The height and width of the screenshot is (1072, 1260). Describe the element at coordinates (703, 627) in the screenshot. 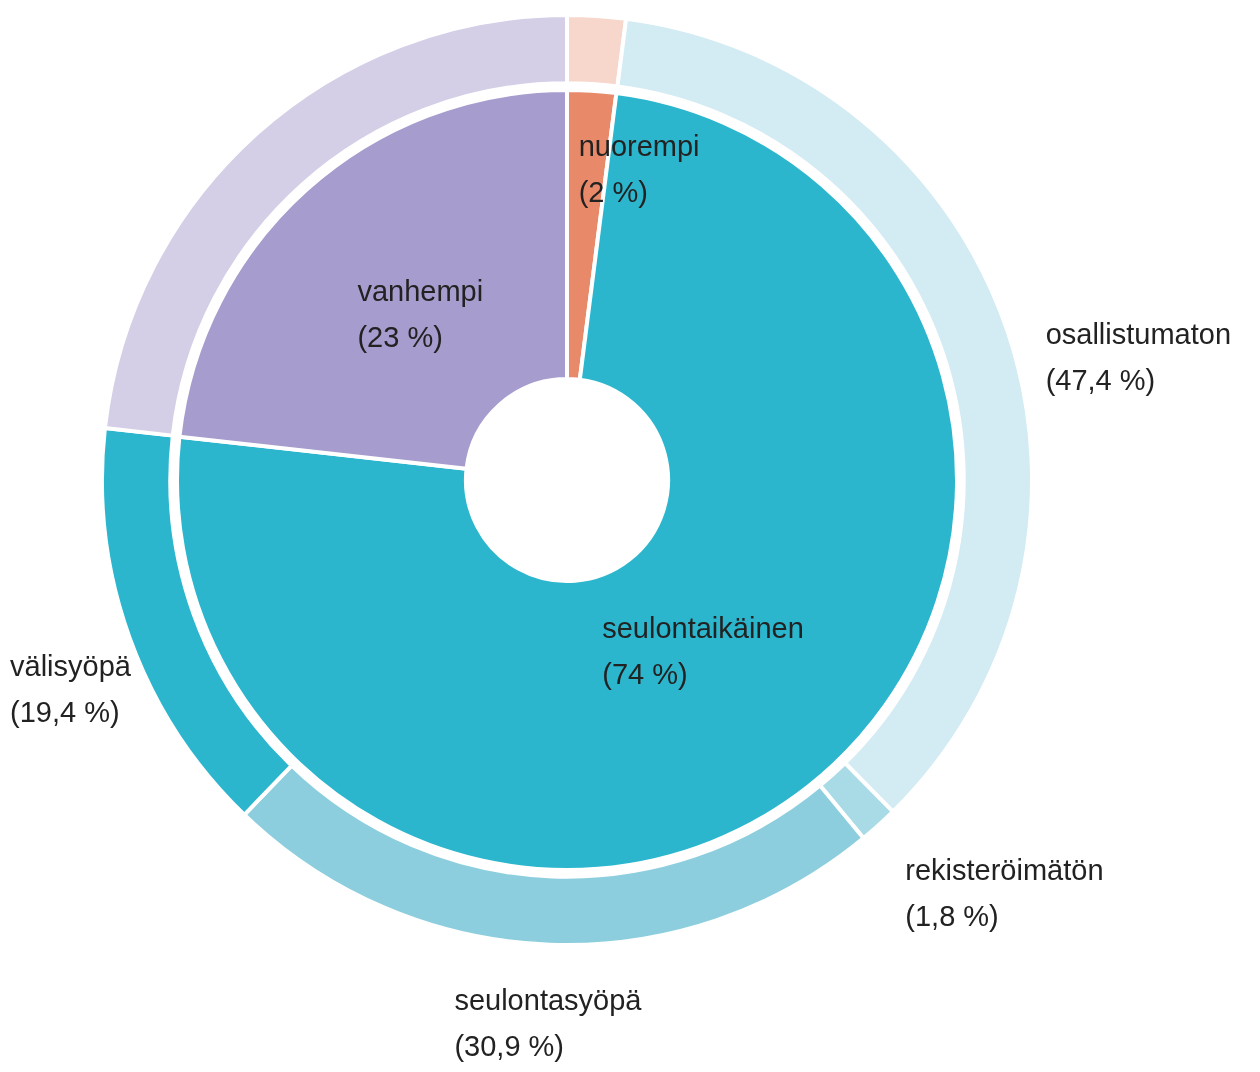

I see `slice-label: seulontaikäinen` at that location.